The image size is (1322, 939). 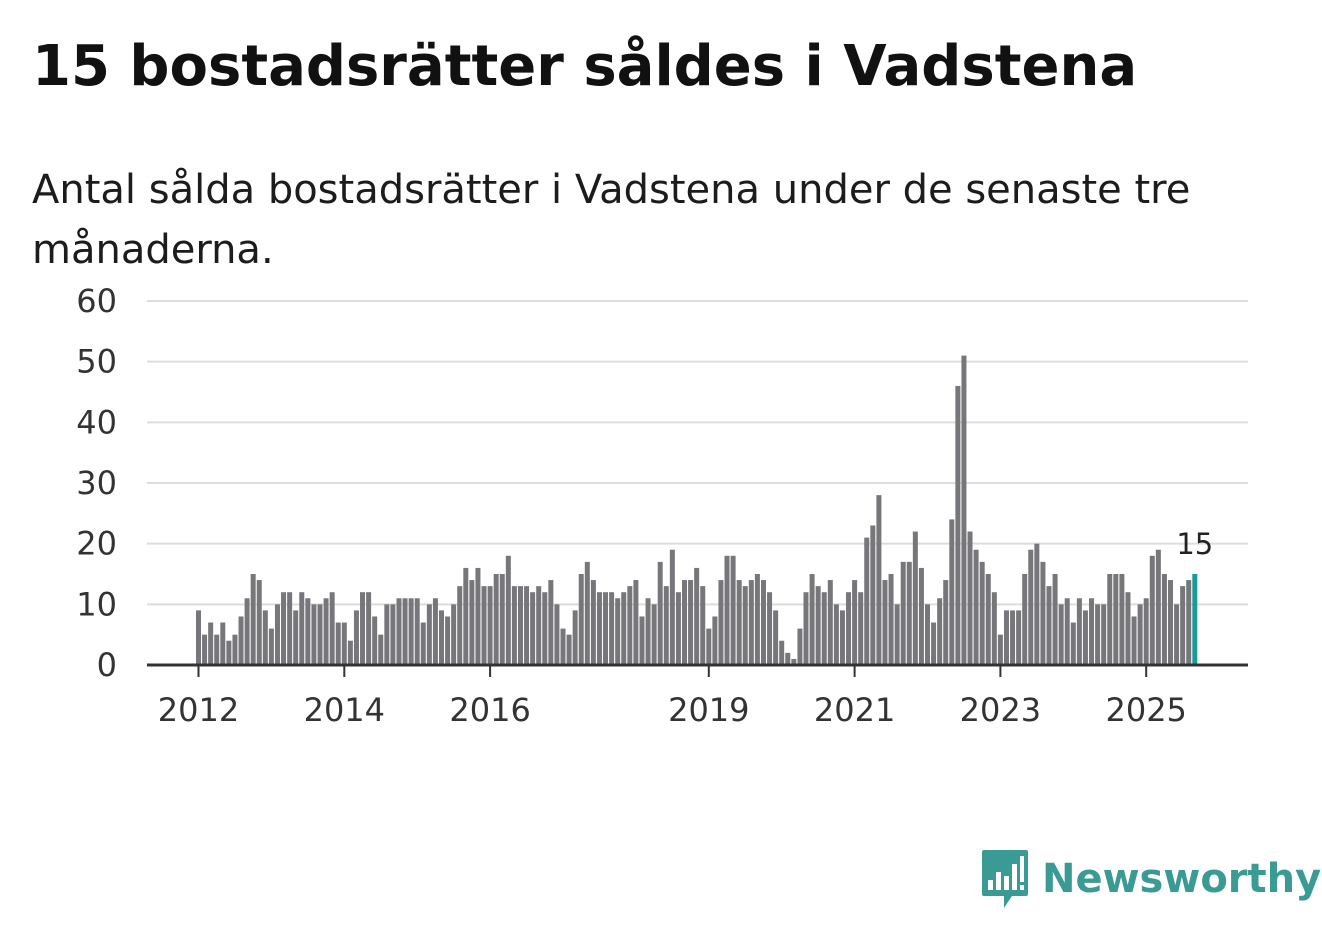 I want to click on y-tick-label: 20, so click(x=96, y=544).